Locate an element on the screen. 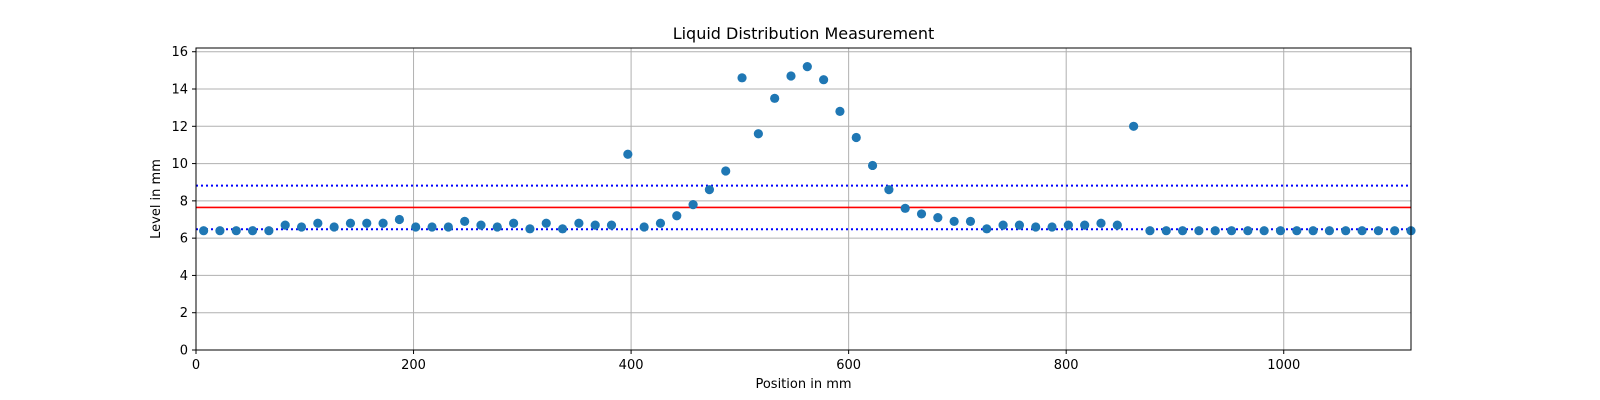 The image size is (1600, 400). y-tick-label: 14 is located at coordinates (179, 90).